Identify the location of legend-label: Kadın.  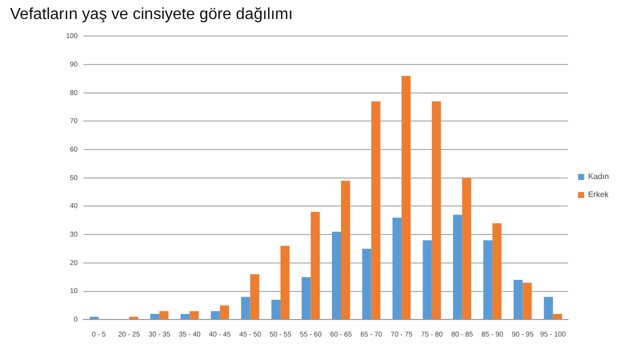
(598, 177).